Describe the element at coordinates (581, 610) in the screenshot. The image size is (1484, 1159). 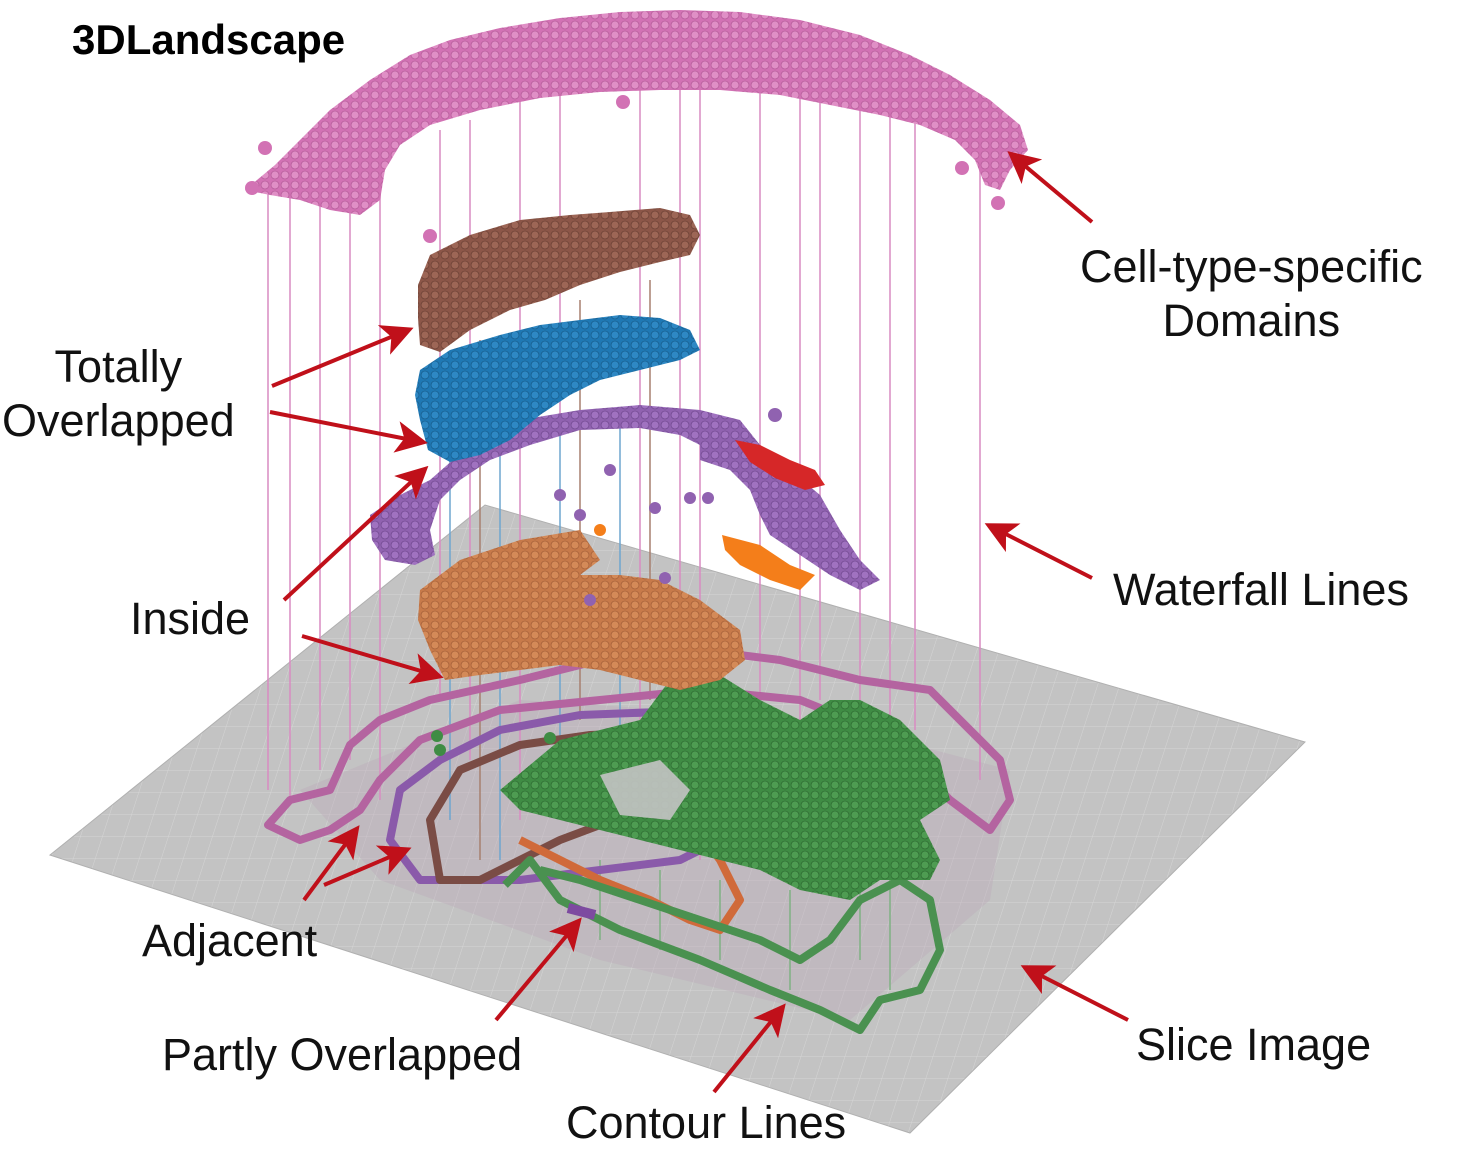
I see `domain-terracotta` at that location.